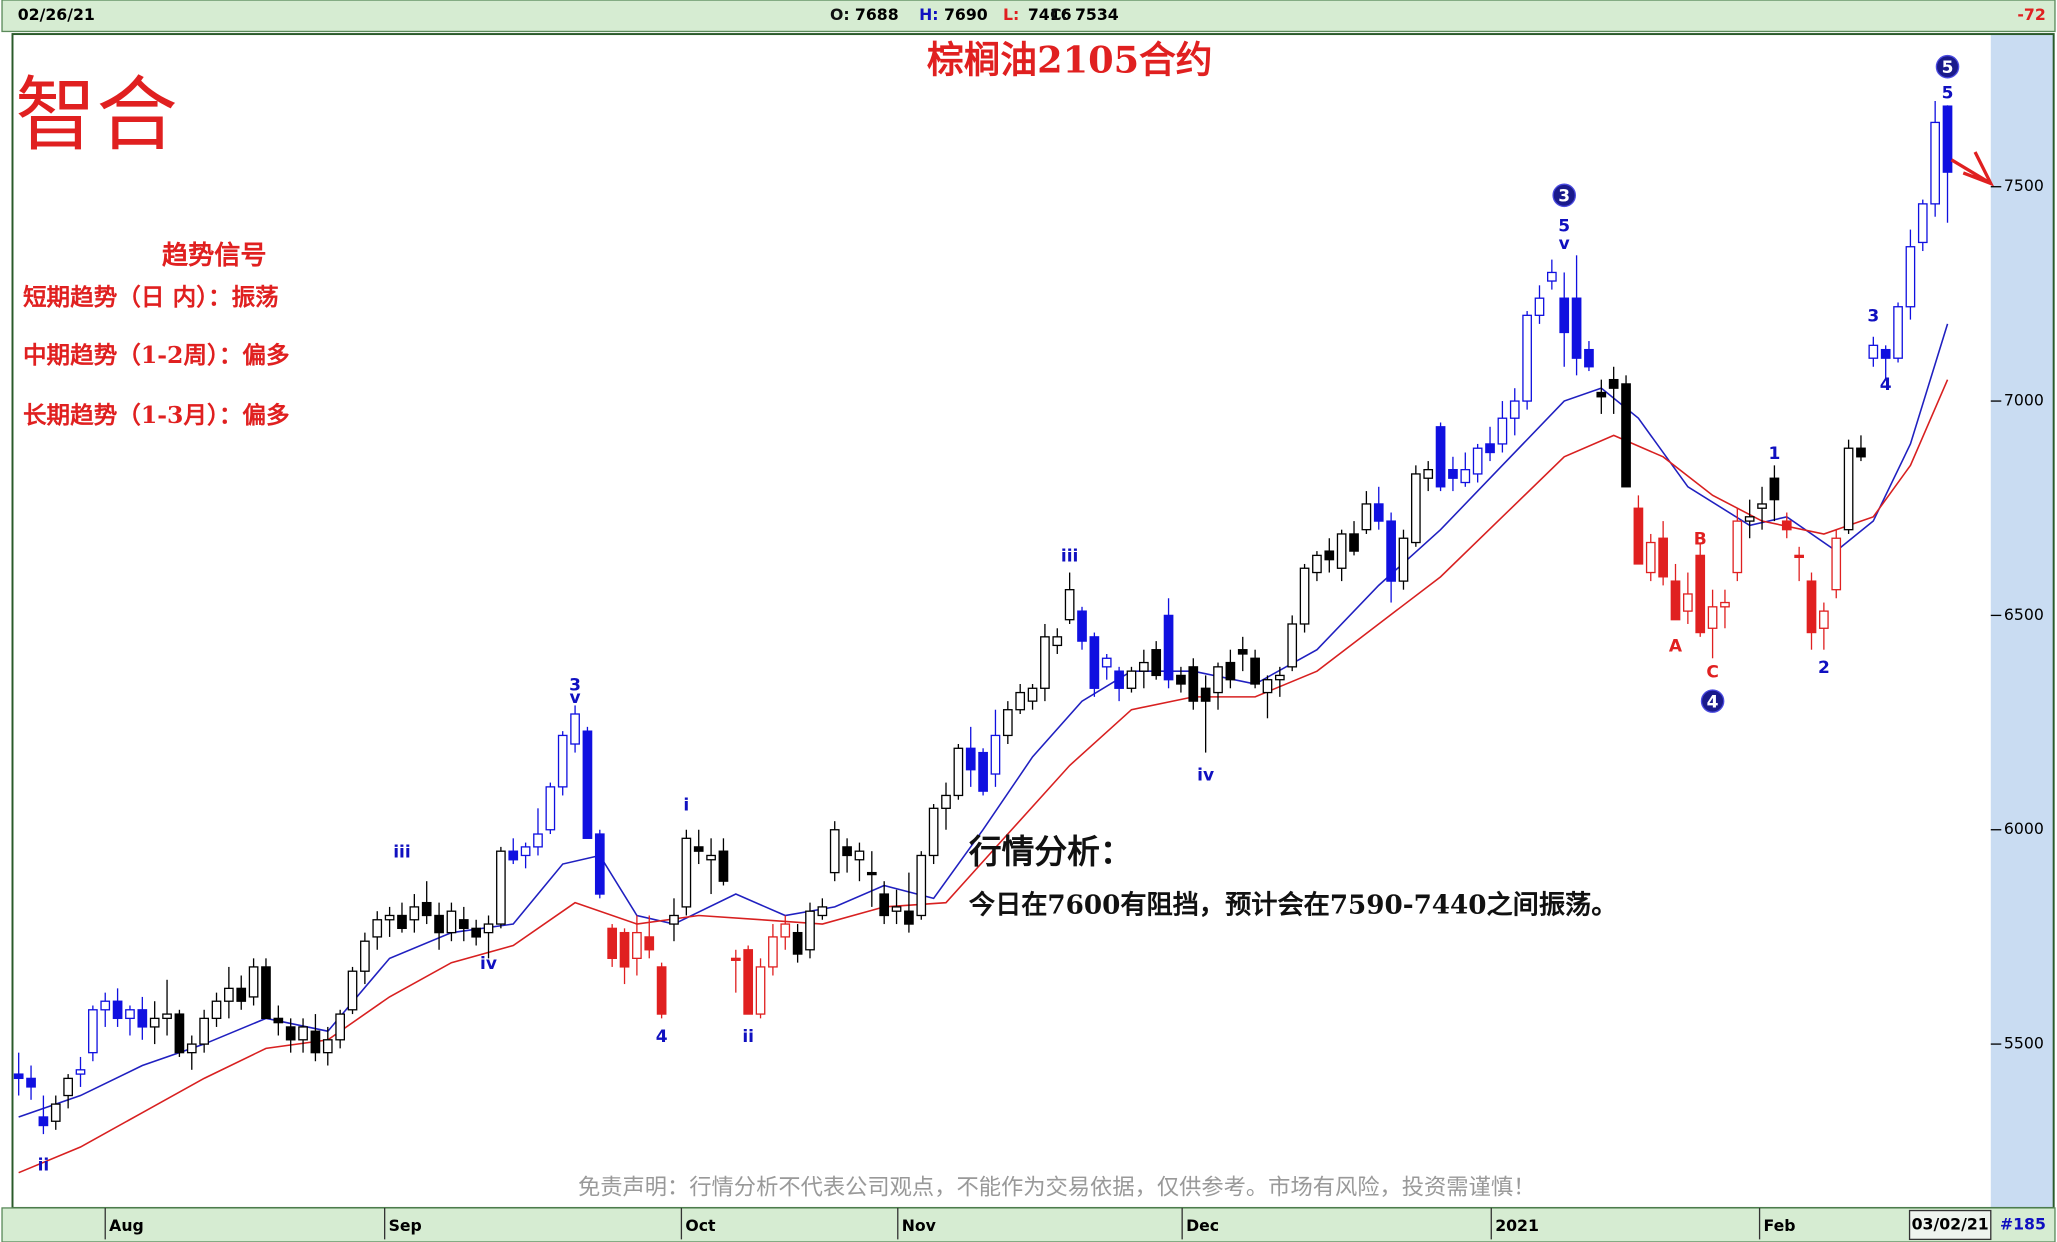 Image resolution: width=2057 pixels, height=1242 pixels. I want to click on y-tick-label: 6500, so click(2024, 614).